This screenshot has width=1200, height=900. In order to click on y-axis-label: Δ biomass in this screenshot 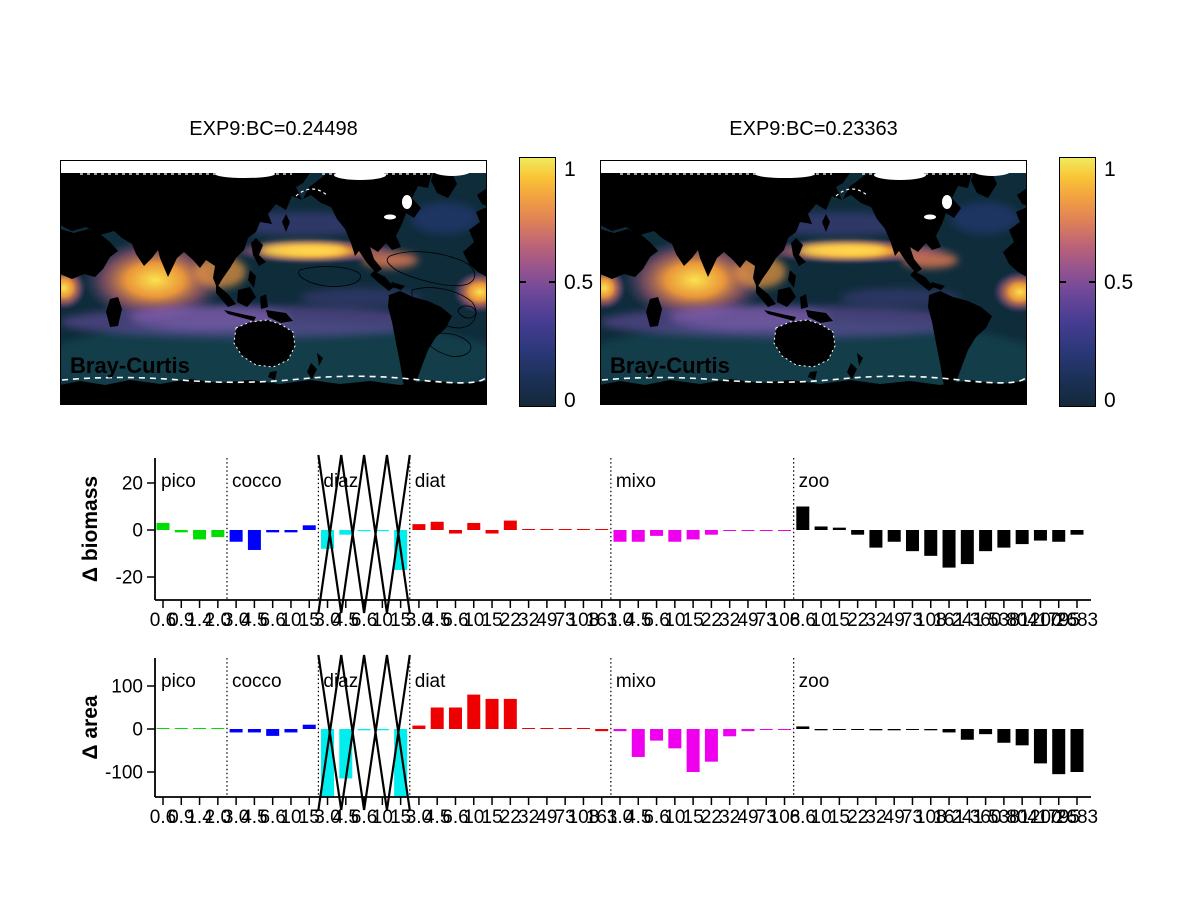, I will do `click(90, 529)`.